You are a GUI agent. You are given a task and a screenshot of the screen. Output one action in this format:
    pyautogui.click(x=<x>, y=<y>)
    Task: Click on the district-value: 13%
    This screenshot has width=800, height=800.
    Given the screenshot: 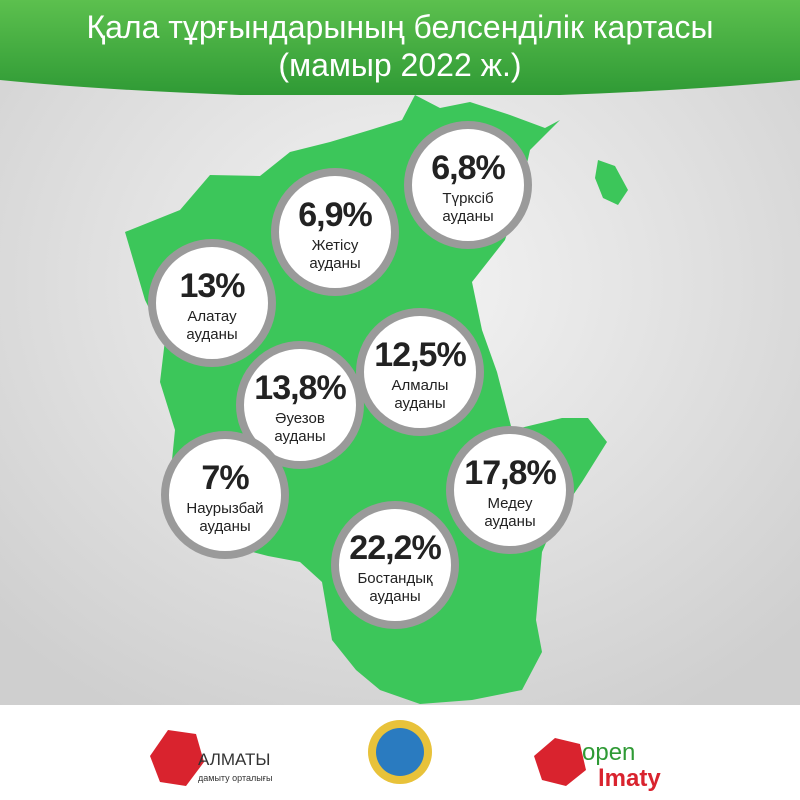 What is the action you would take?
    pyautogui.click(x=212, y=286)
    